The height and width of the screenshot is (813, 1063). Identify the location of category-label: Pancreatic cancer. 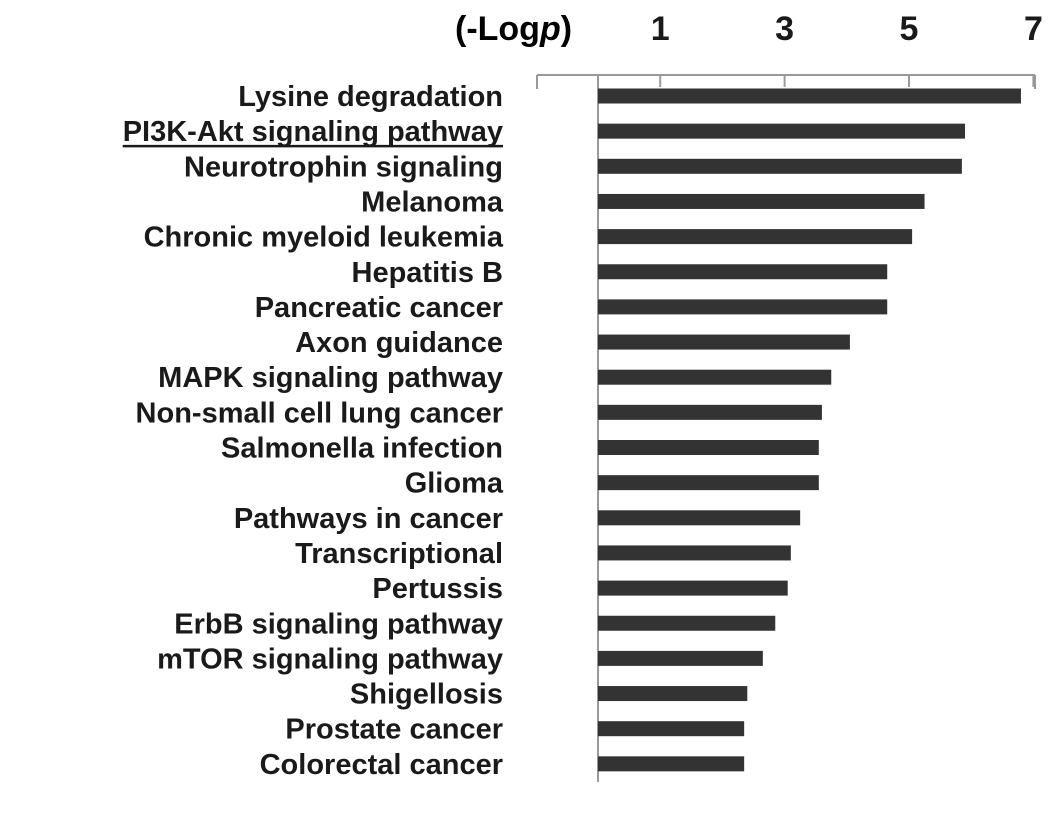
(379, 308).